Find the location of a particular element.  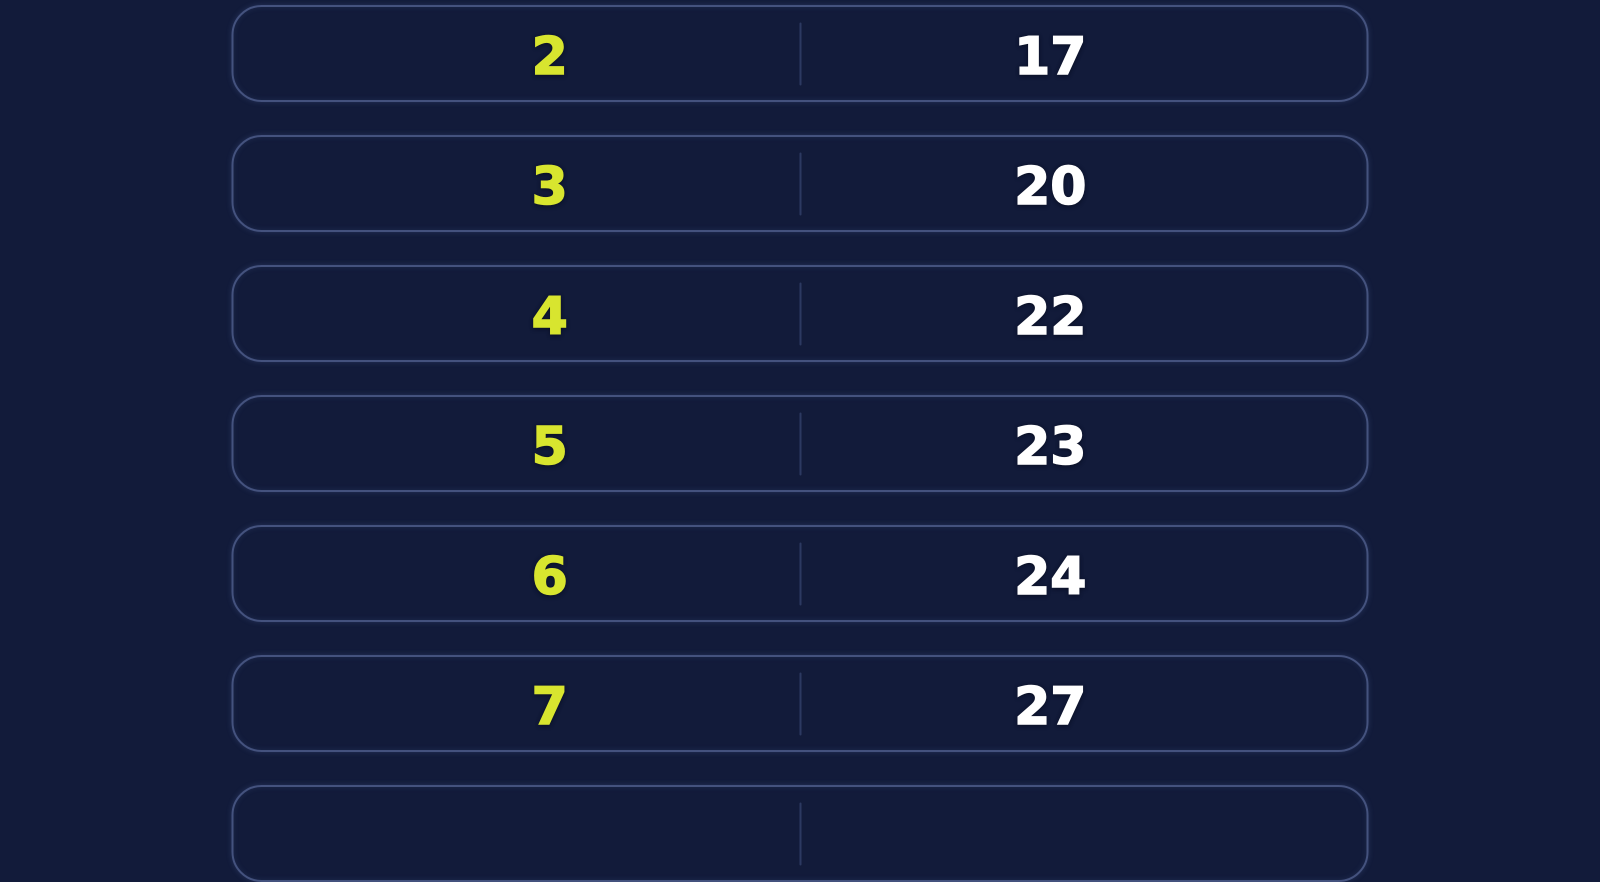

row-value: 23 is located at coordinates (1050, 446).